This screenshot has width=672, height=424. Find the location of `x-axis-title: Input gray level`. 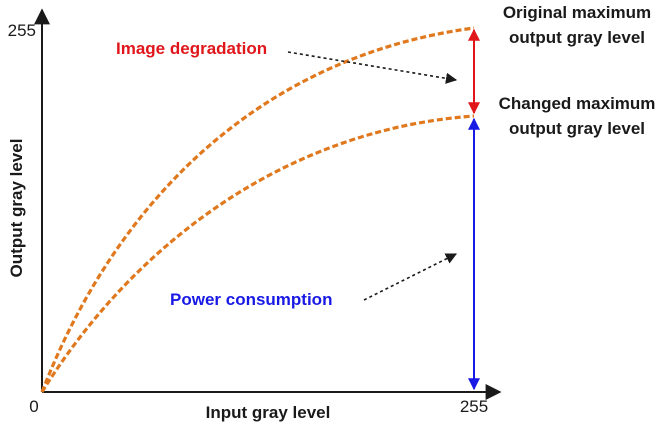

x-axis-title: Input gray level is located at coordinates (268, 412).